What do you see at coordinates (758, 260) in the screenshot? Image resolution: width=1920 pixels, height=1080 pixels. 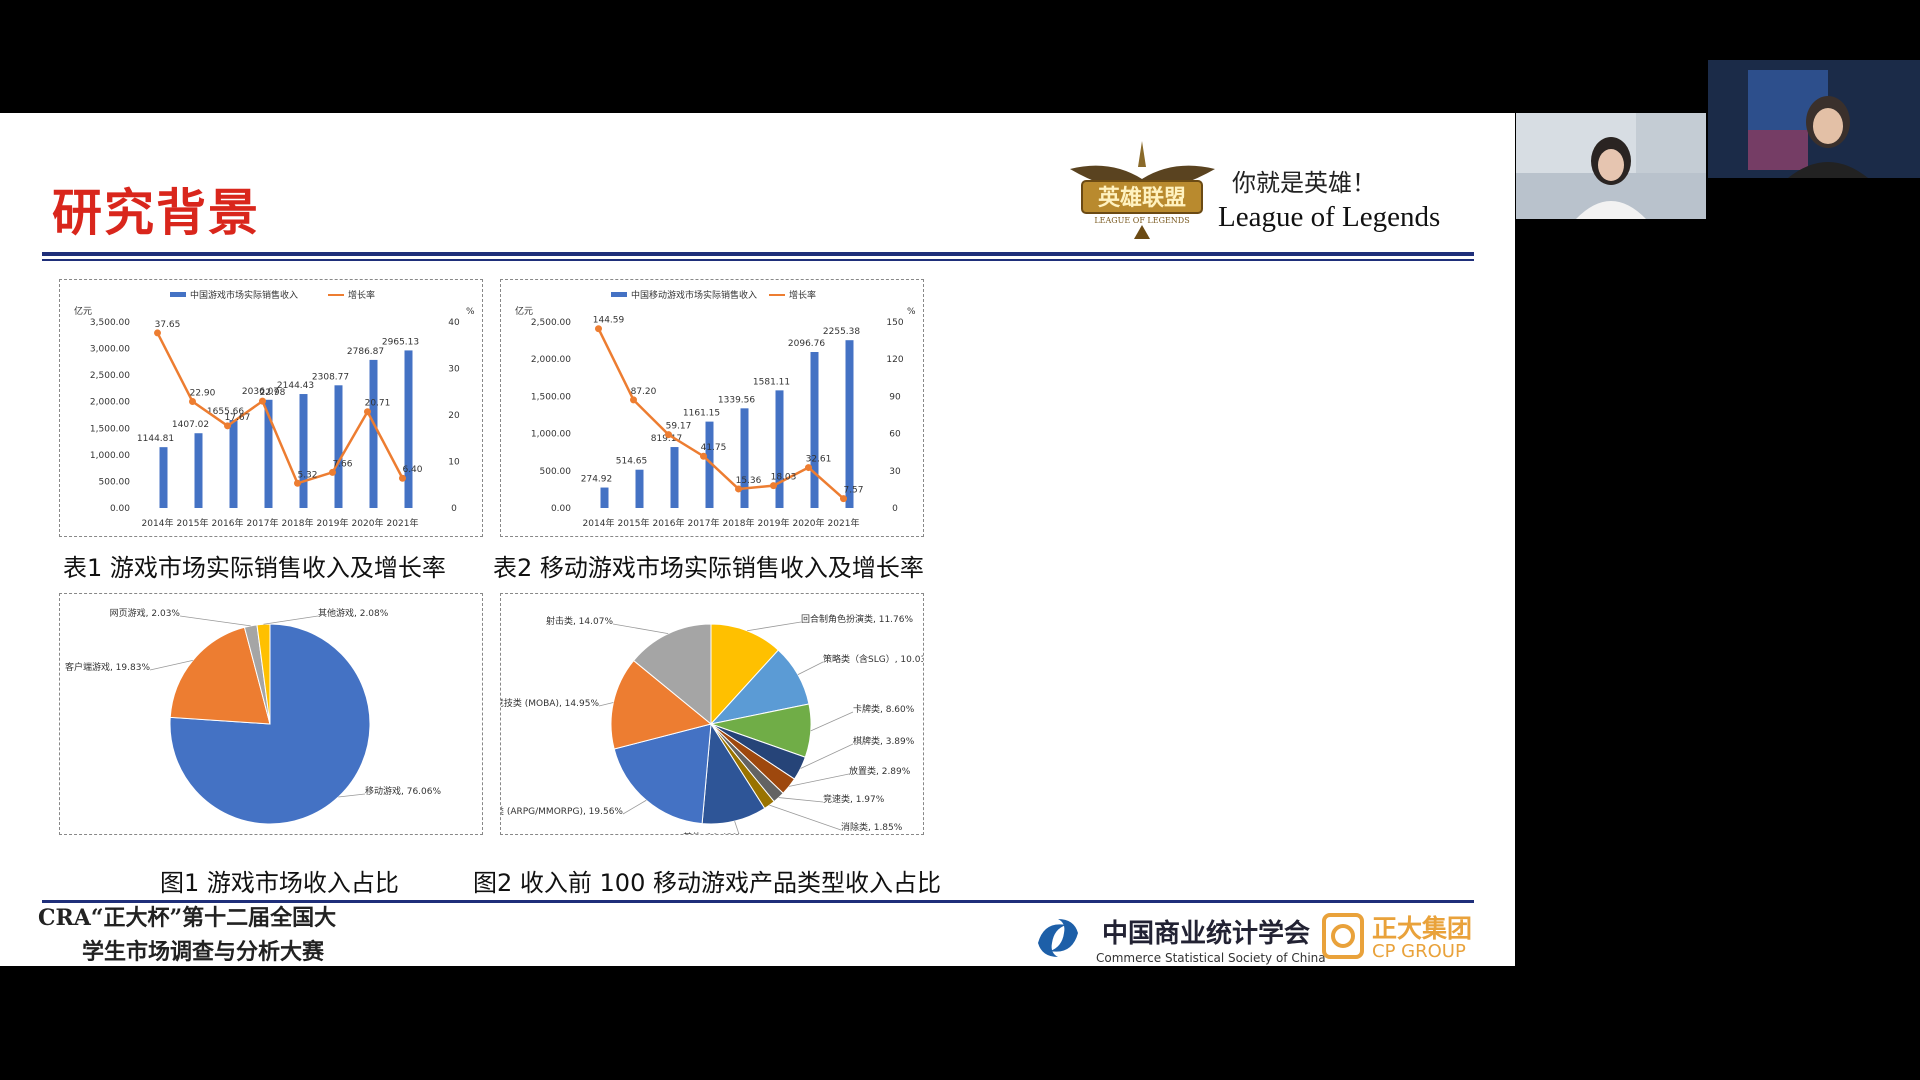 I see `header-rule-thin` at bounding box center [758, 260].